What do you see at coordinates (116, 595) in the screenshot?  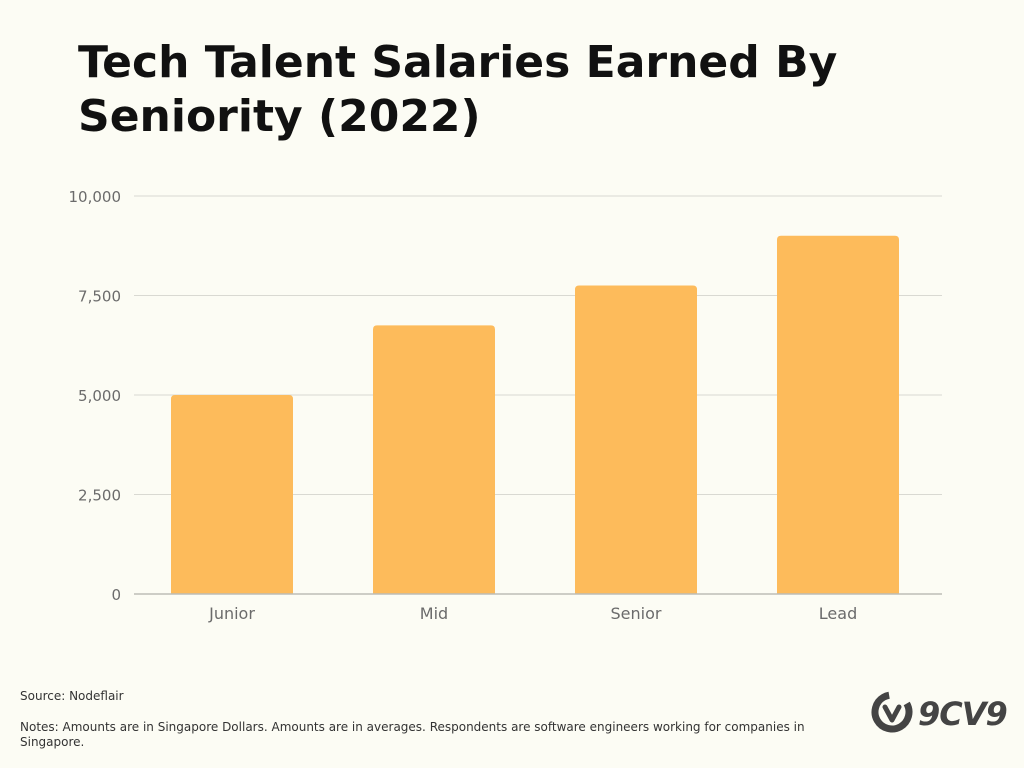 I see `y-tick-label: 0` at bounding box center [116, 595].